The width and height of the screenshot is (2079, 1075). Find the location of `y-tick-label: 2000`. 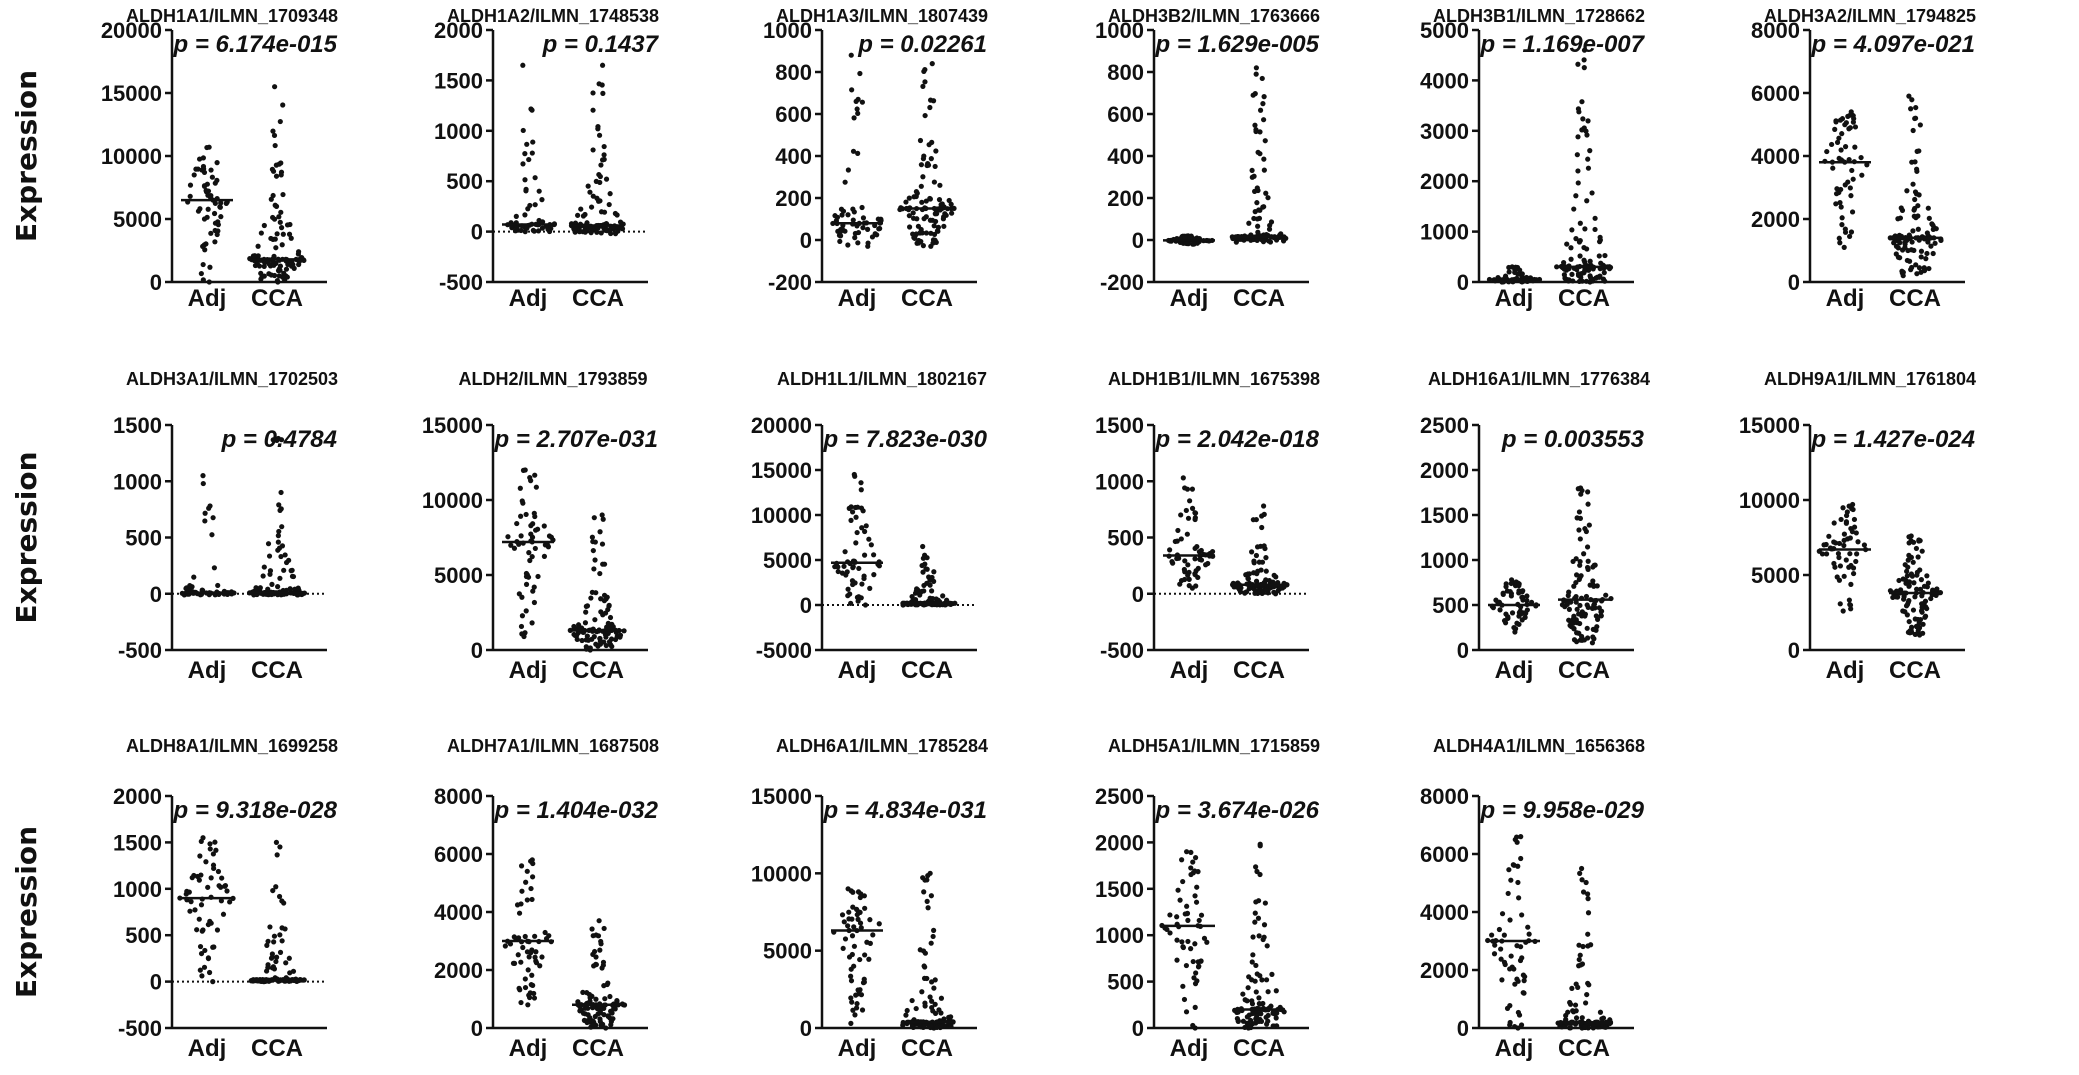

y-tick-label: 2000 is located at coordinates (458, 30).